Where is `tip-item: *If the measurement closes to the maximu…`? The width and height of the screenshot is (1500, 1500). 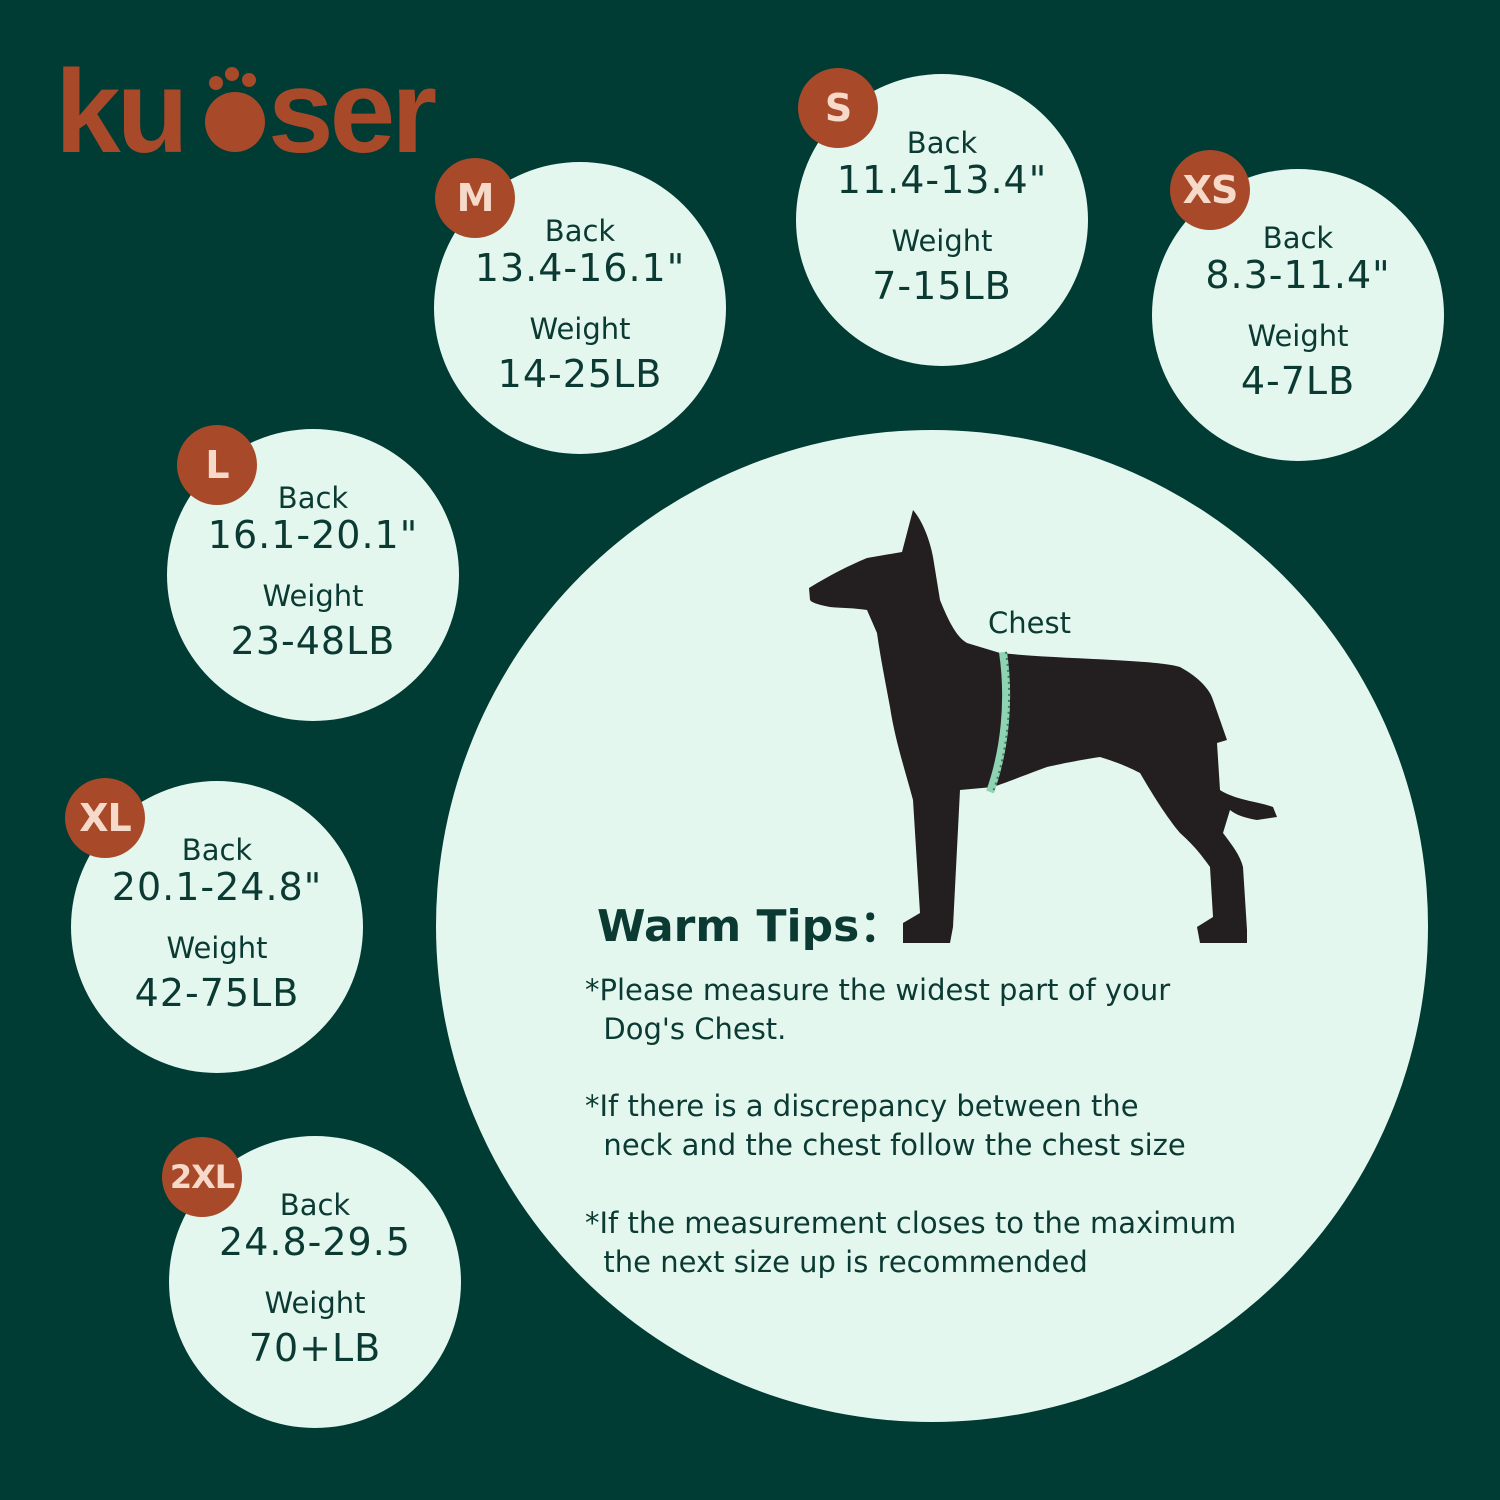
tip-item: *If the measurement closes to the maximu… is located at coordinates (911, 1242).